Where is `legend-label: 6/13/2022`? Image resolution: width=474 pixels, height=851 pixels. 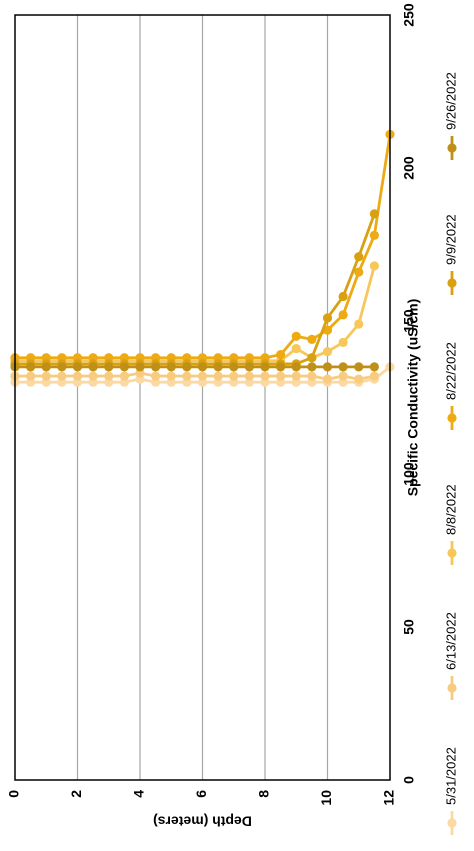
legend-label: 6/13/2022 is located at coordinates (450, 641).